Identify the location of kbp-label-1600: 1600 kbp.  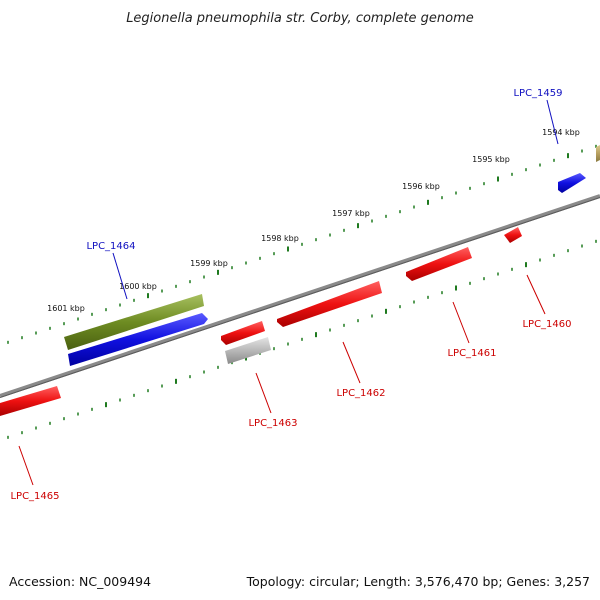
(138, 286).